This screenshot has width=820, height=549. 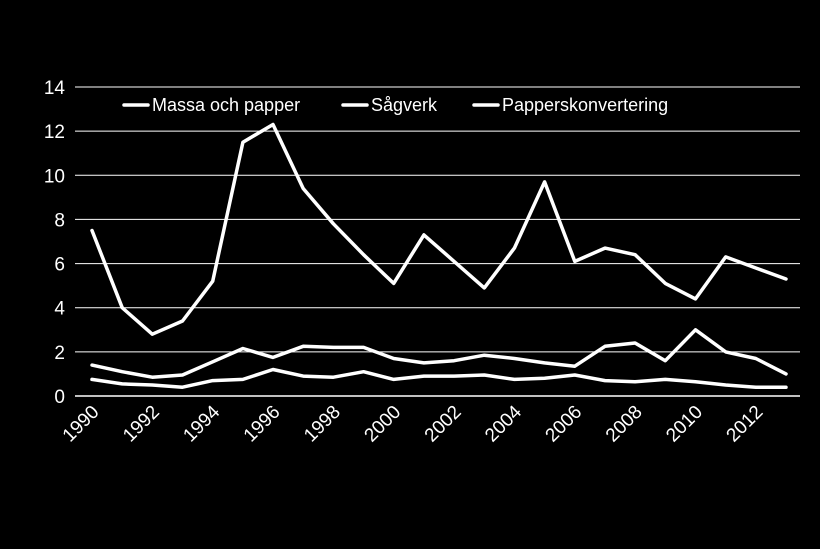 What do you see at coordinates (81, 424) in the screenshot?
I see `x-tick-label: 1990` at bounding box center [81, 424].